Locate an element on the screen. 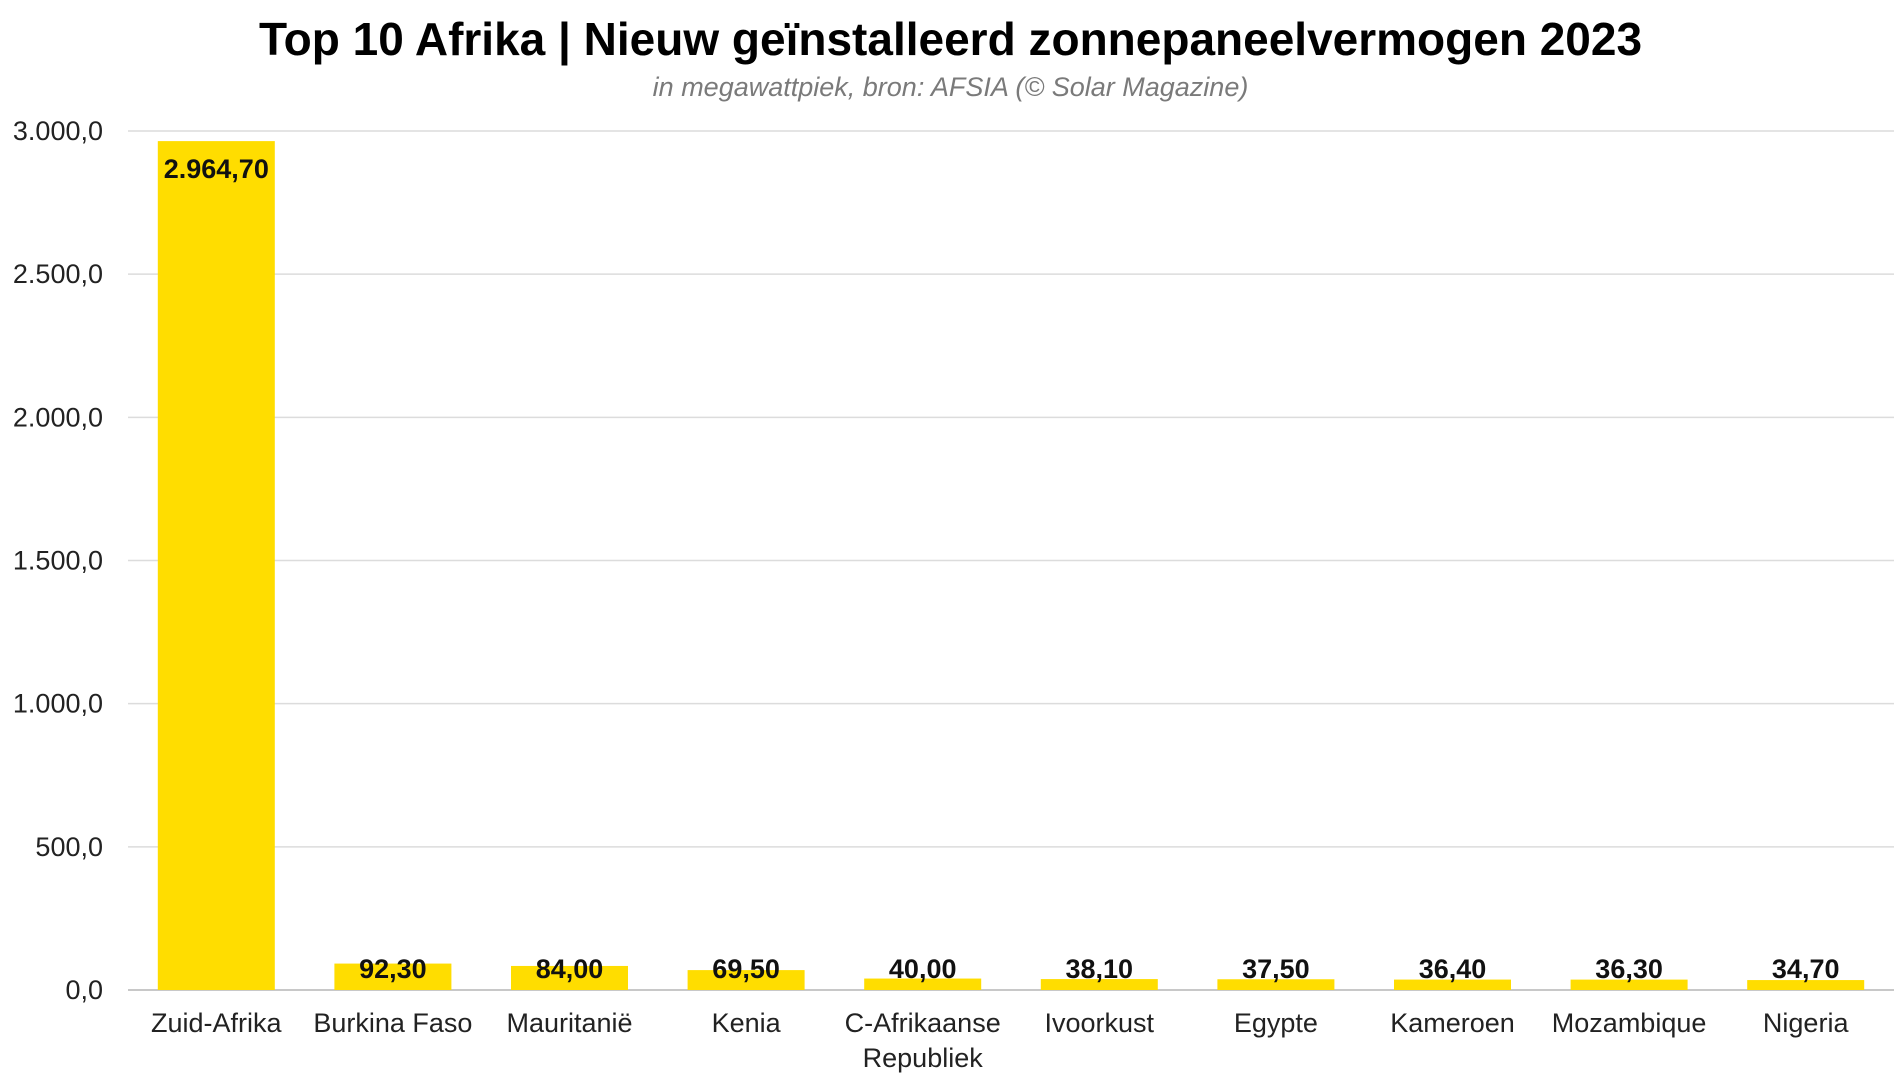 This screenshot has width=1901, height=1080. data-label: 69,50 is located at coordinates (746, 969).